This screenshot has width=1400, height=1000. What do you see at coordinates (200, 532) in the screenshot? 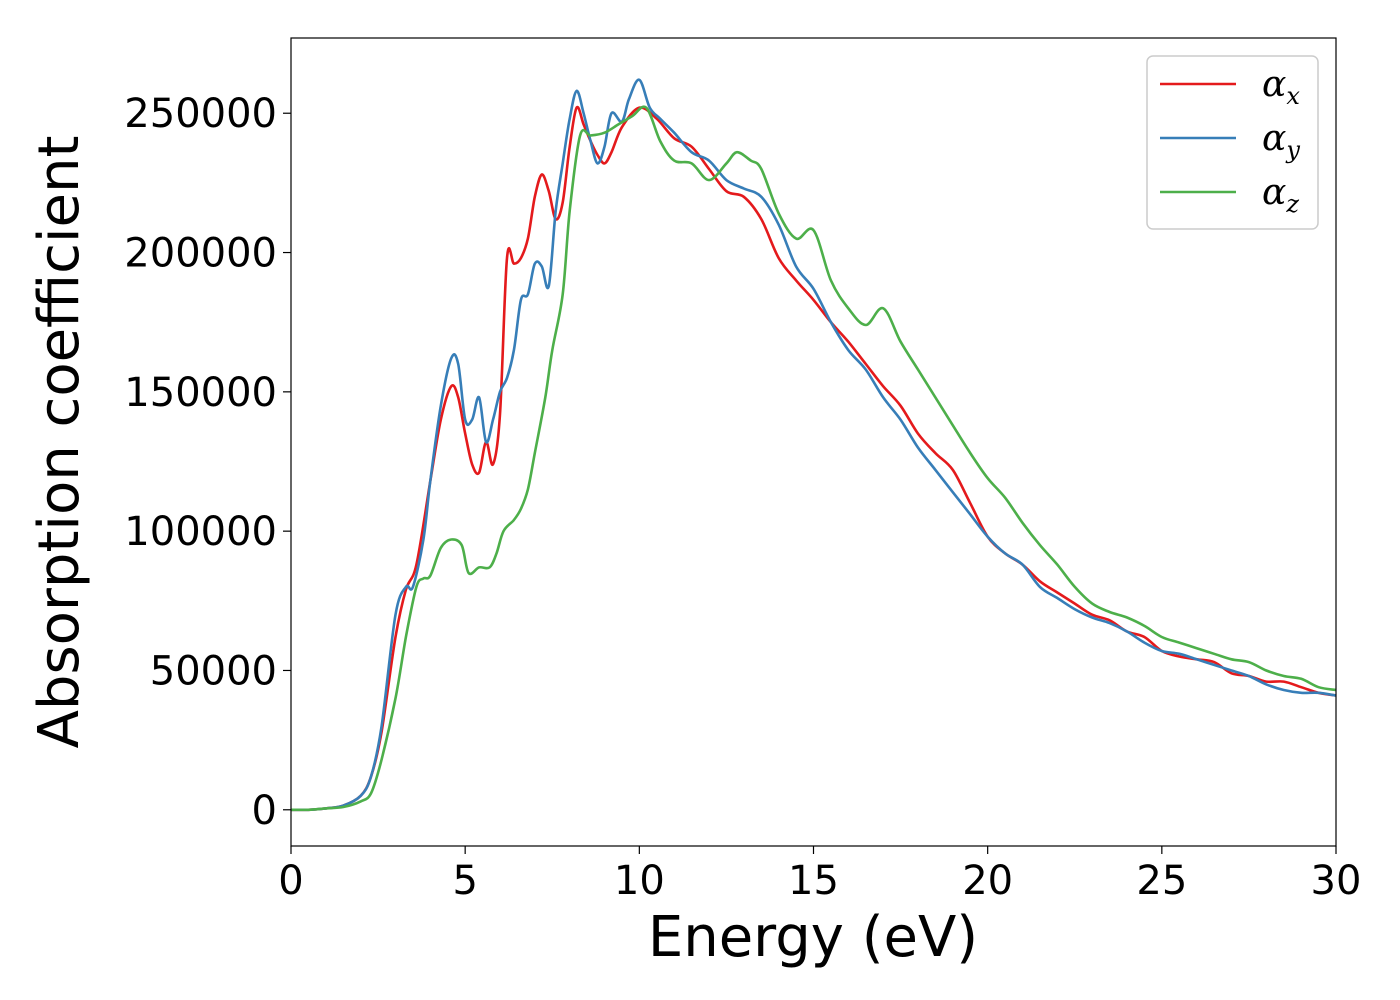
I see `y-tick-label: 100000` at bounding box center [200, 532].